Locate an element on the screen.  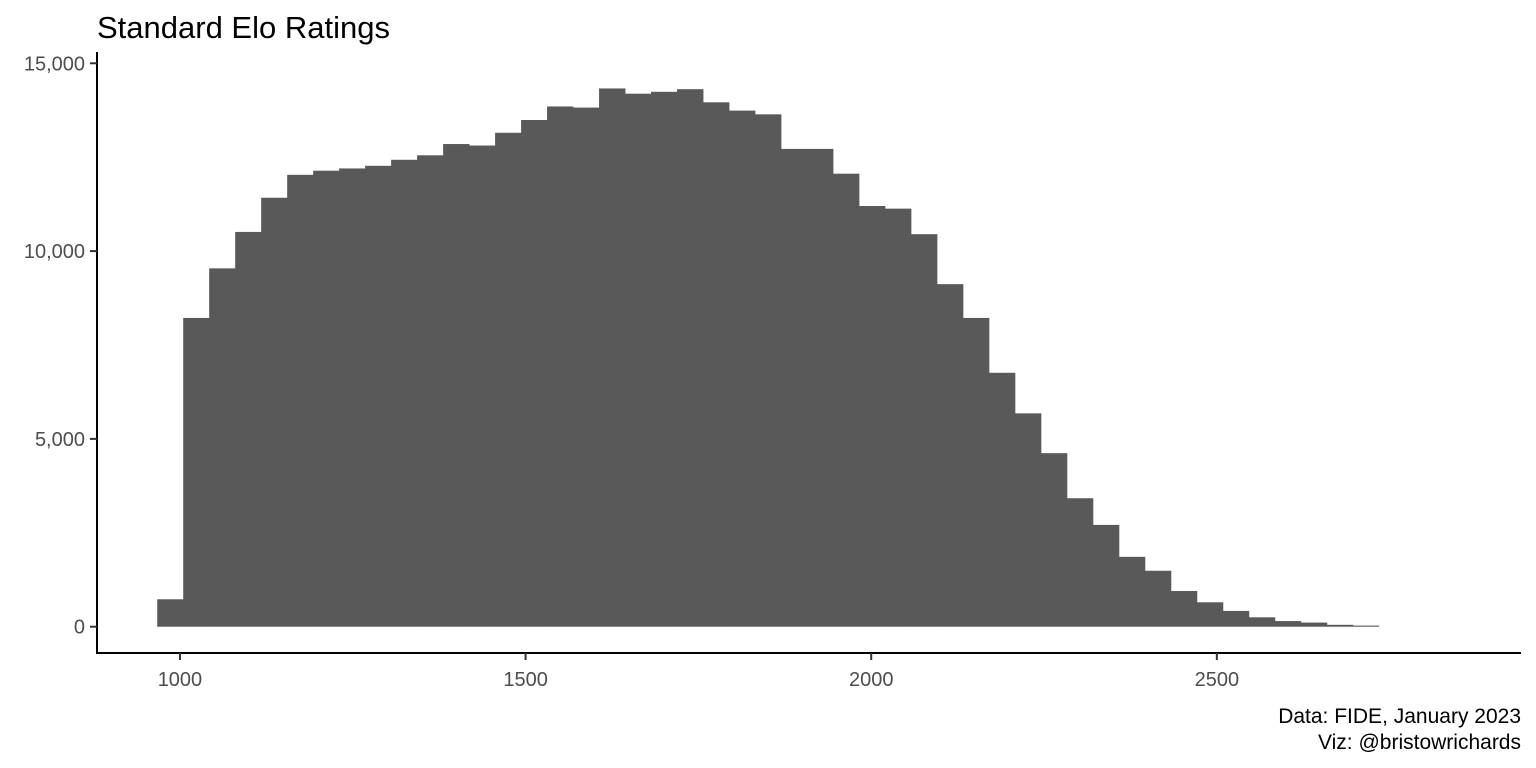
x-tick-label: 1500 is located at coordinates (525, 680).